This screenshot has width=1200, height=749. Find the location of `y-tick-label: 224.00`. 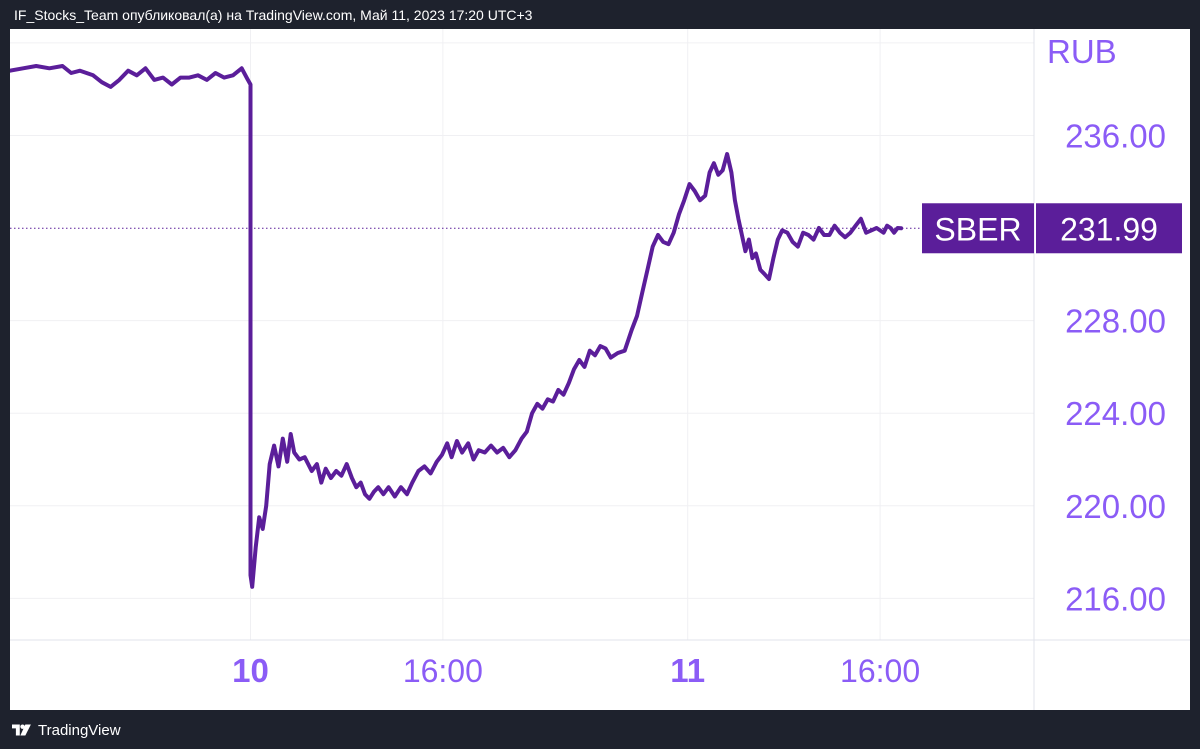

y-tick-label: 224.00 is located at coordinates (1115, 413).